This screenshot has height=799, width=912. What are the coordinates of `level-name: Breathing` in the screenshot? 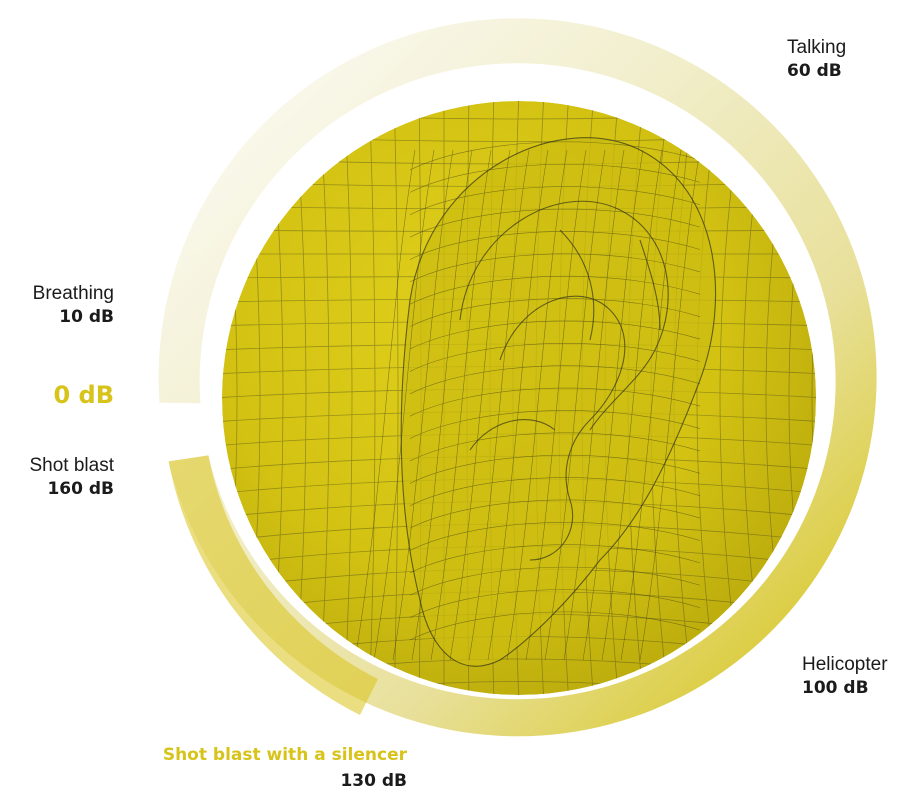 It's located at (73, 293).